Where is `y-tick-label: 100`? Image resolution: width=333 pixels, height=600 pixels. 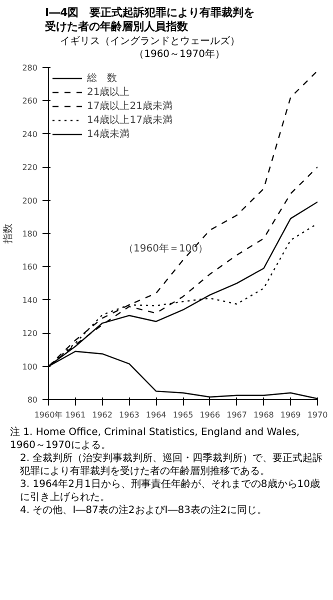
y-tick-label: 100 is located at coordinates (30, 367).